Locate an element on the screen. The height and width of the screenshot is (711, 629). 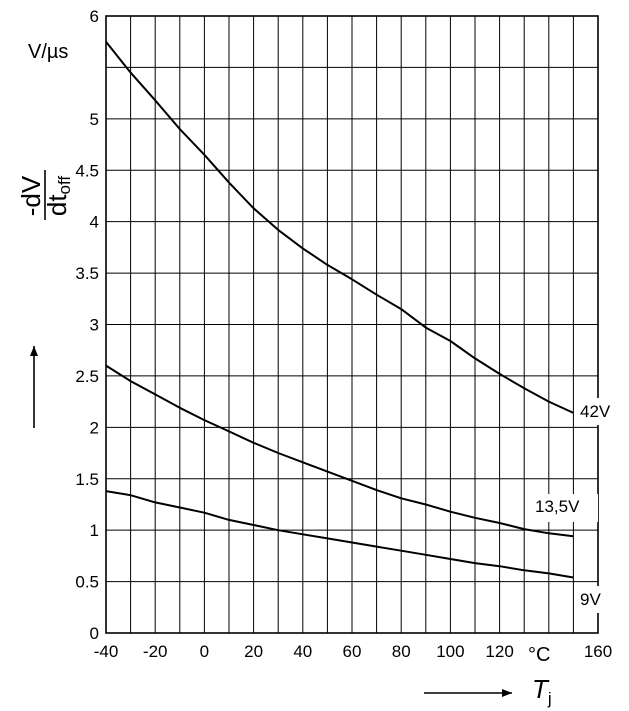
x-tick-label: -20 is located at coordinates (155, 651).